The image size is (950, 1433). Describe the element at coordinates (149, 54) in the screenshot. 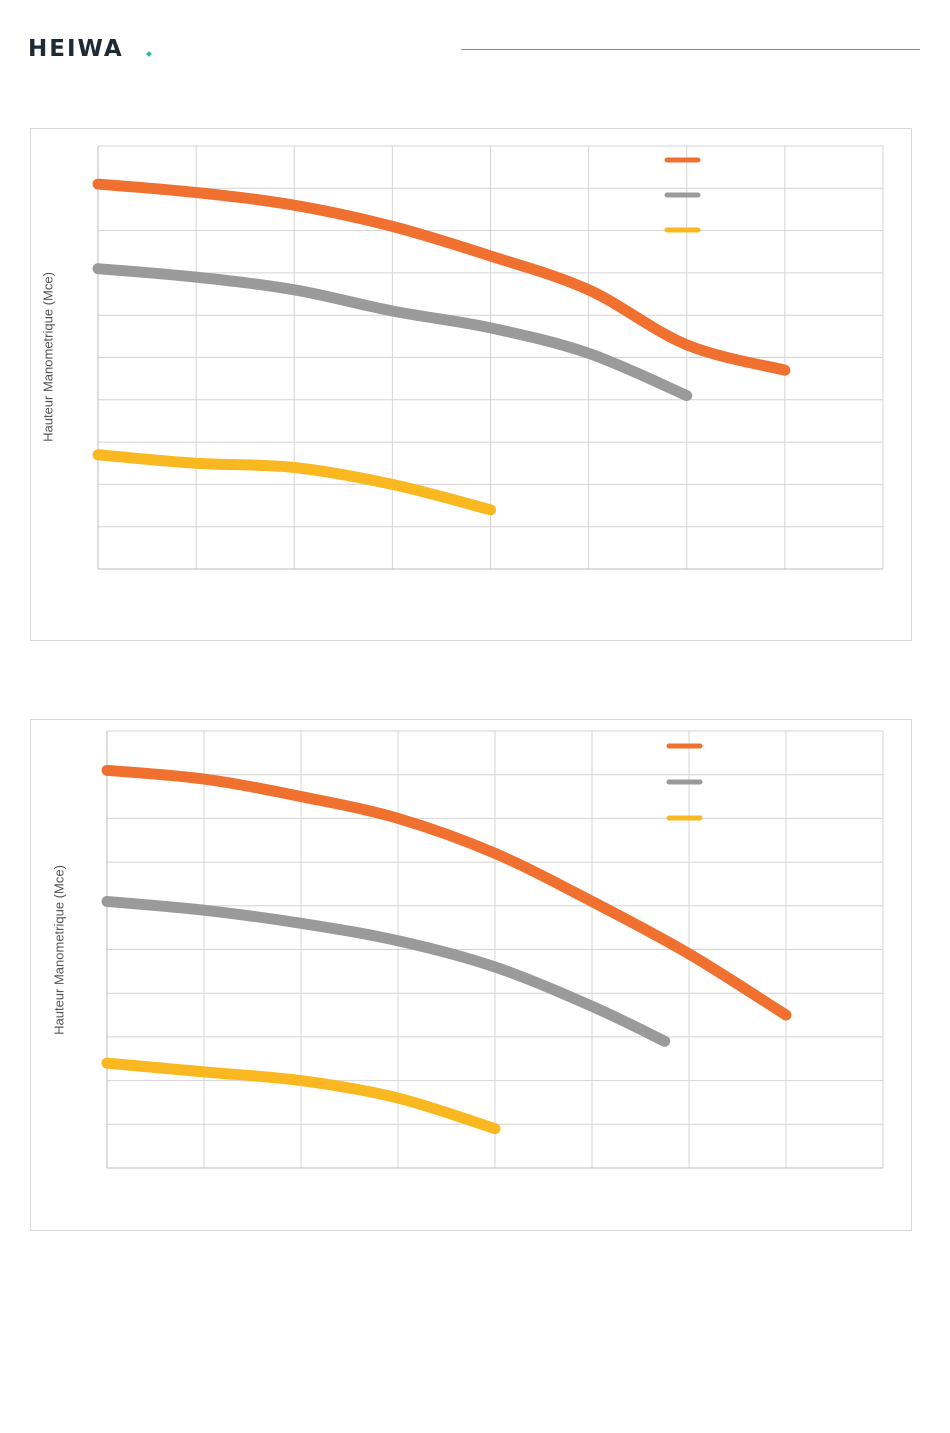

I see `logo-diamond-icon` at that location.